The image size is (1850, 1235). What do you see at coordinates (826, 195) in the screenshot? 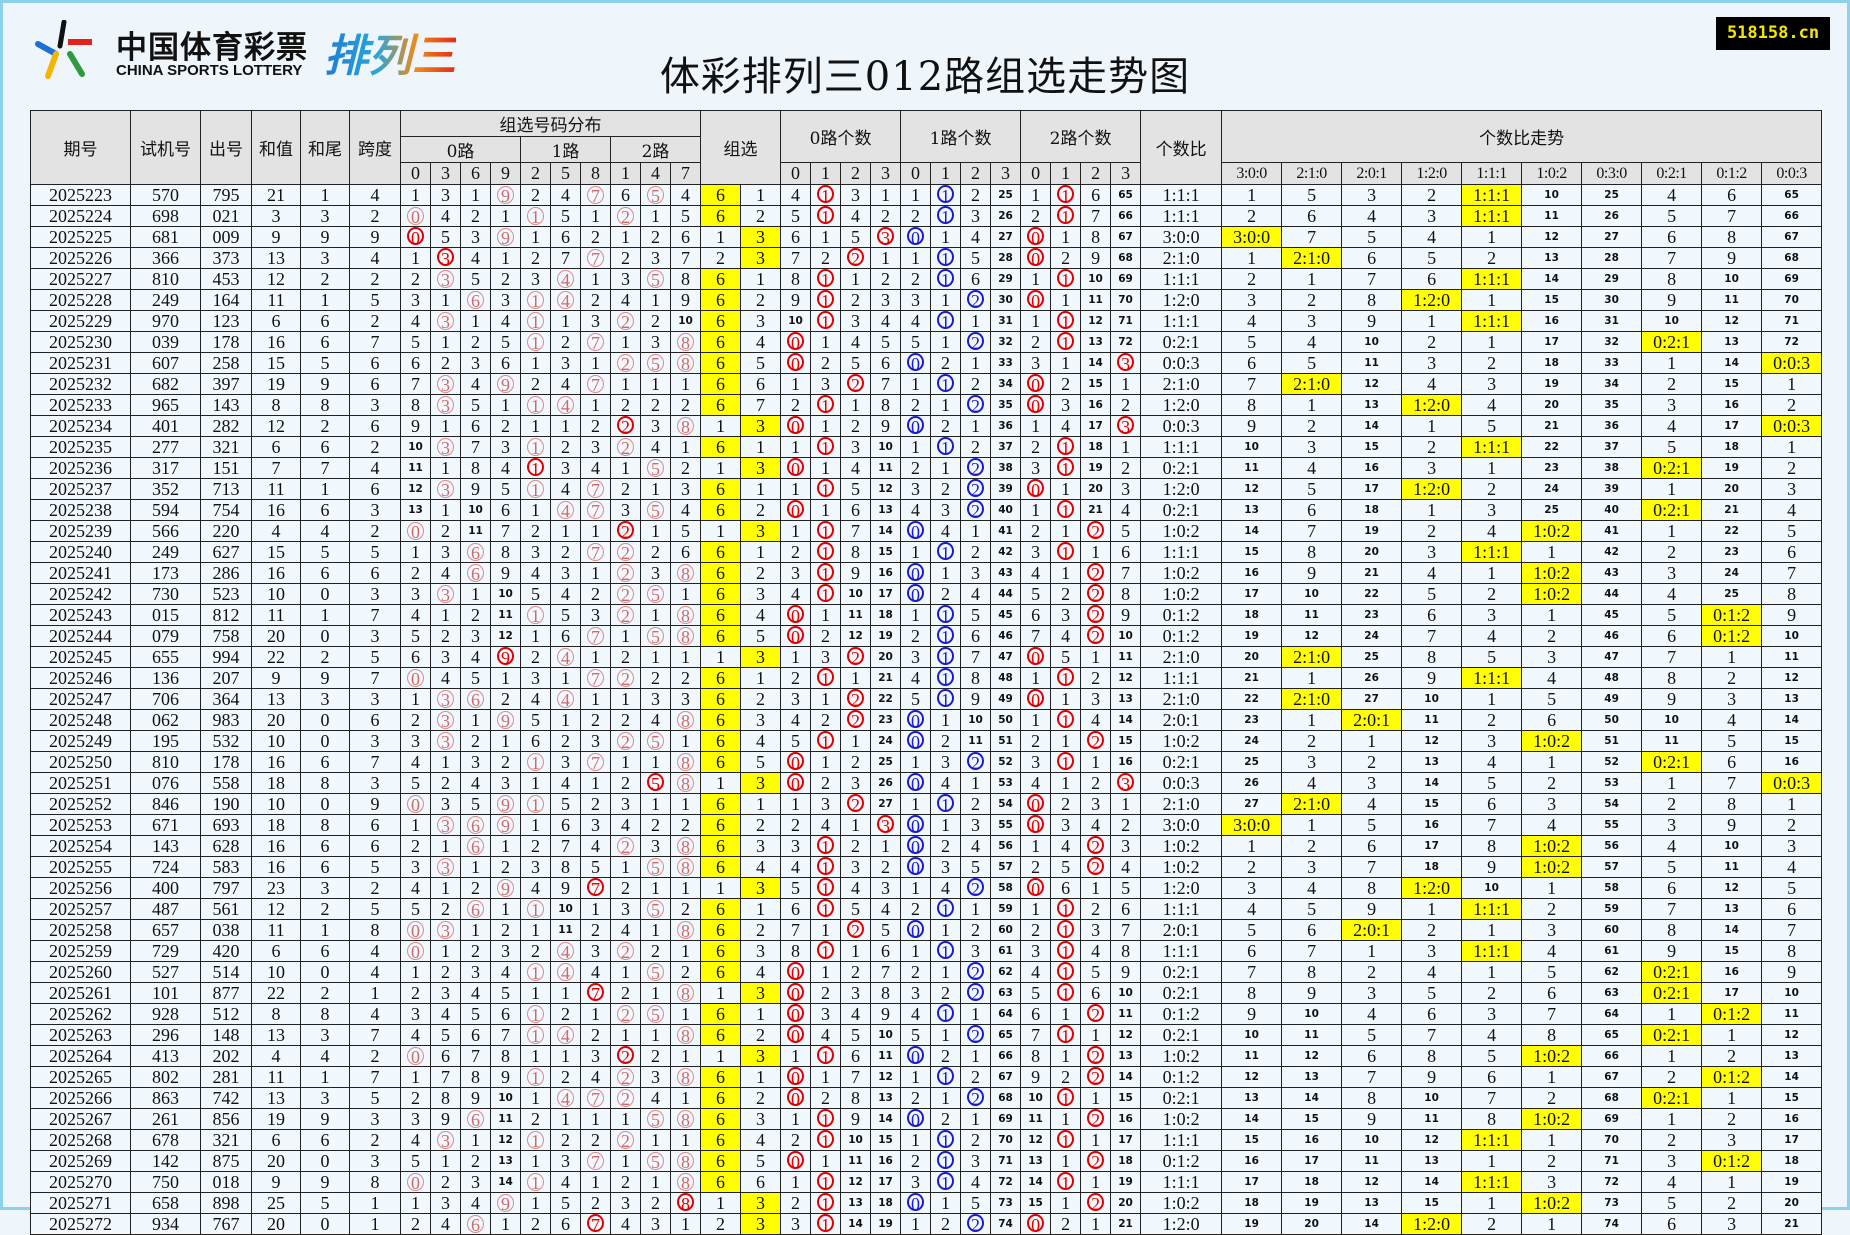
I see `c0-count-hit: 1` at bounding box center [826, 195].